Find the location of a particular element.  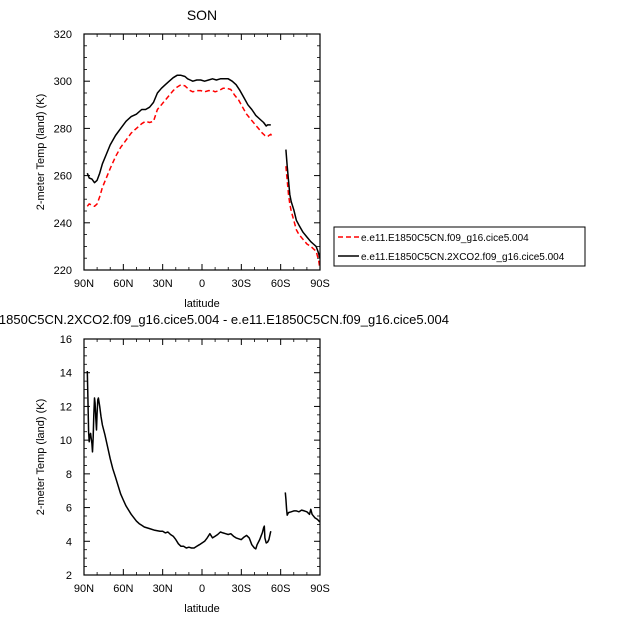

top-y-tick-label: 320 is located at coordinates (63, 35).